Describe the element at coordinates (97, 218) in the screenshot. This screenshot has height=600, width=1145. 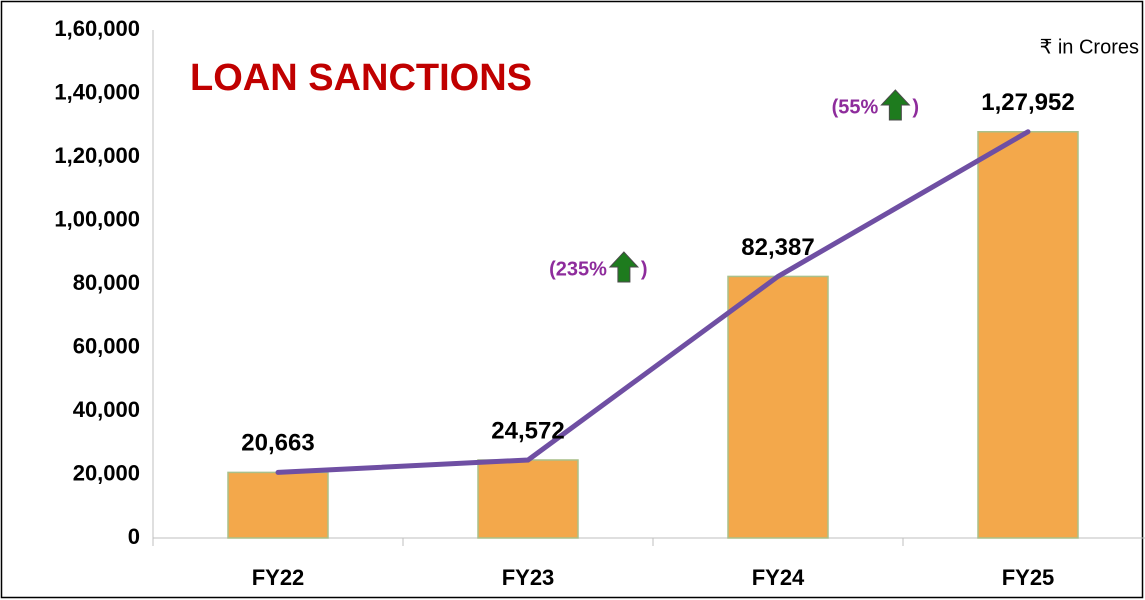
I see `y-tick-label: 1,00,000` at that location.